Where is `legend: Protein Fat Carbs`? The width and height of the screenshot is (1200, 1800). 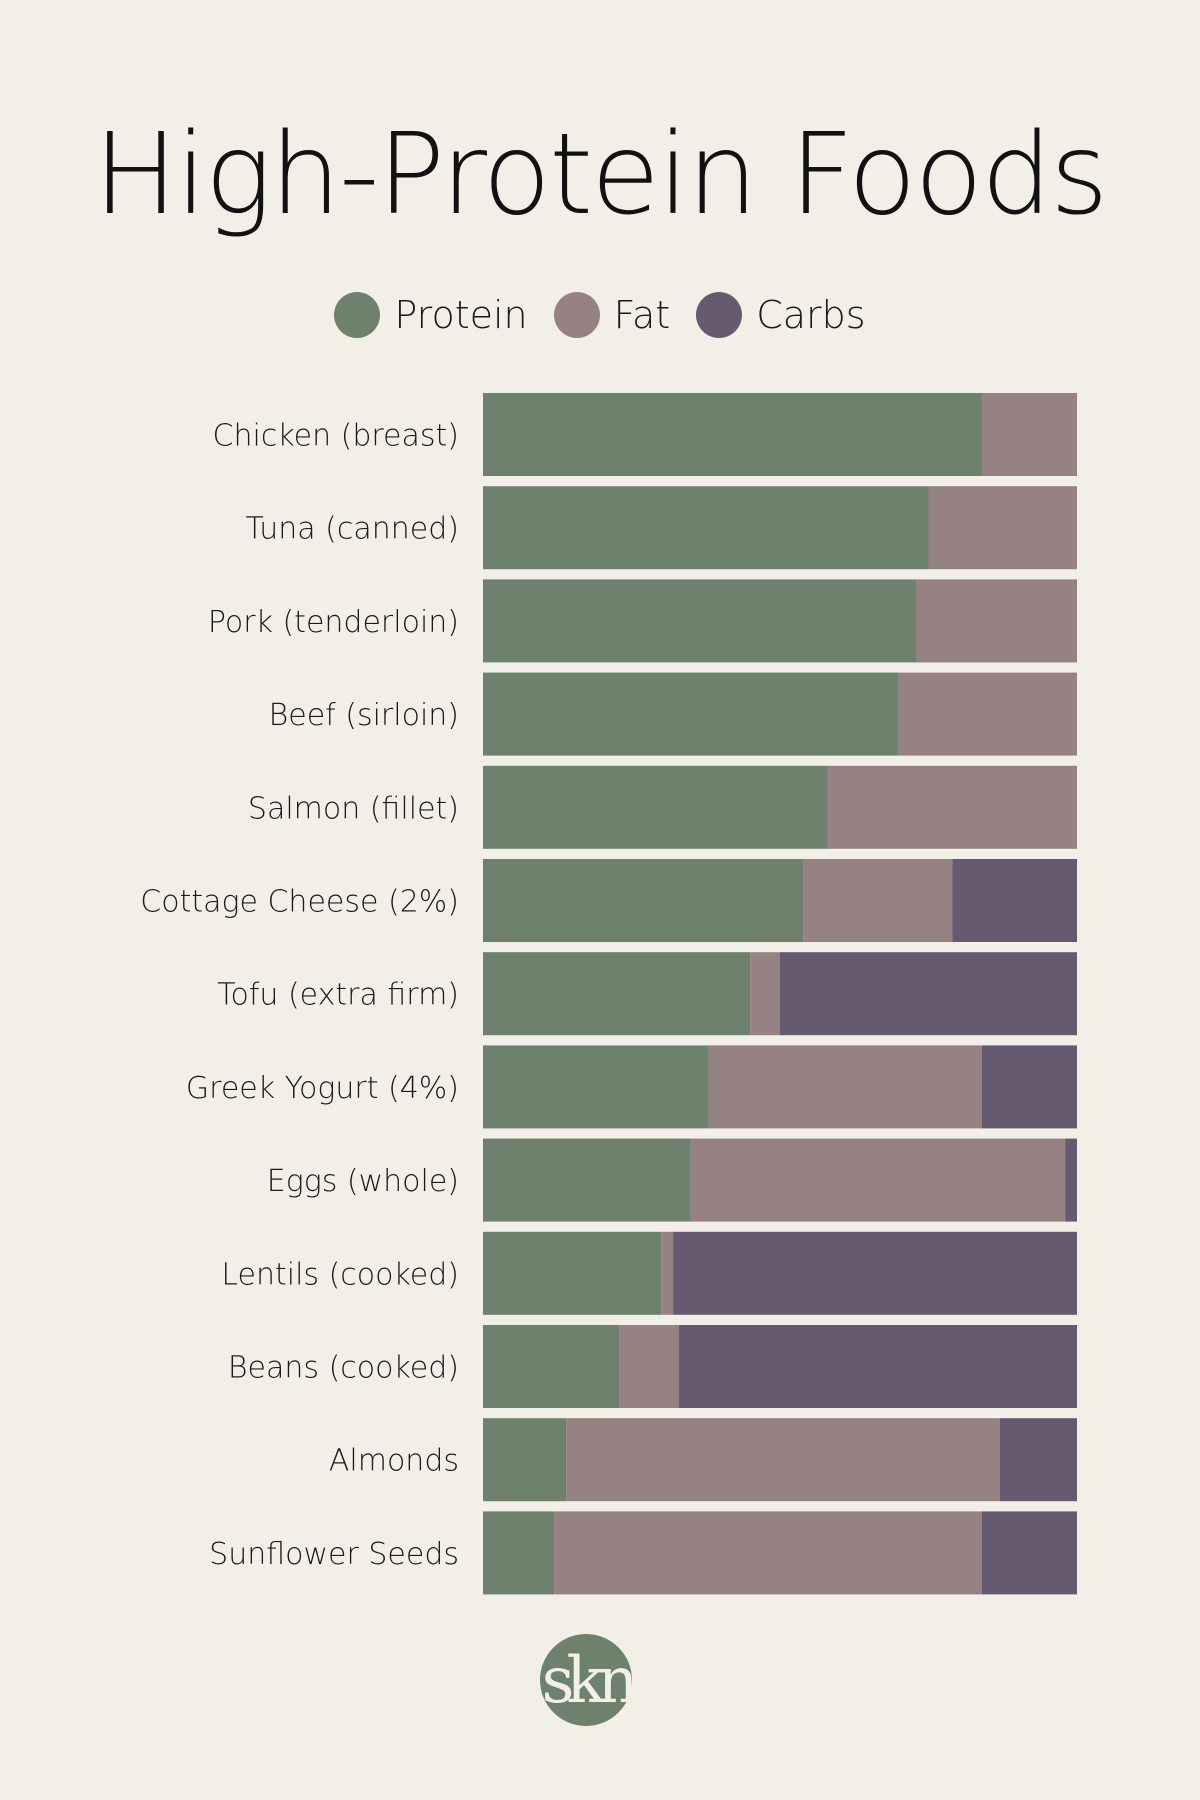 legend: Protein Fat Carbs is located at coordinates (600, 315).